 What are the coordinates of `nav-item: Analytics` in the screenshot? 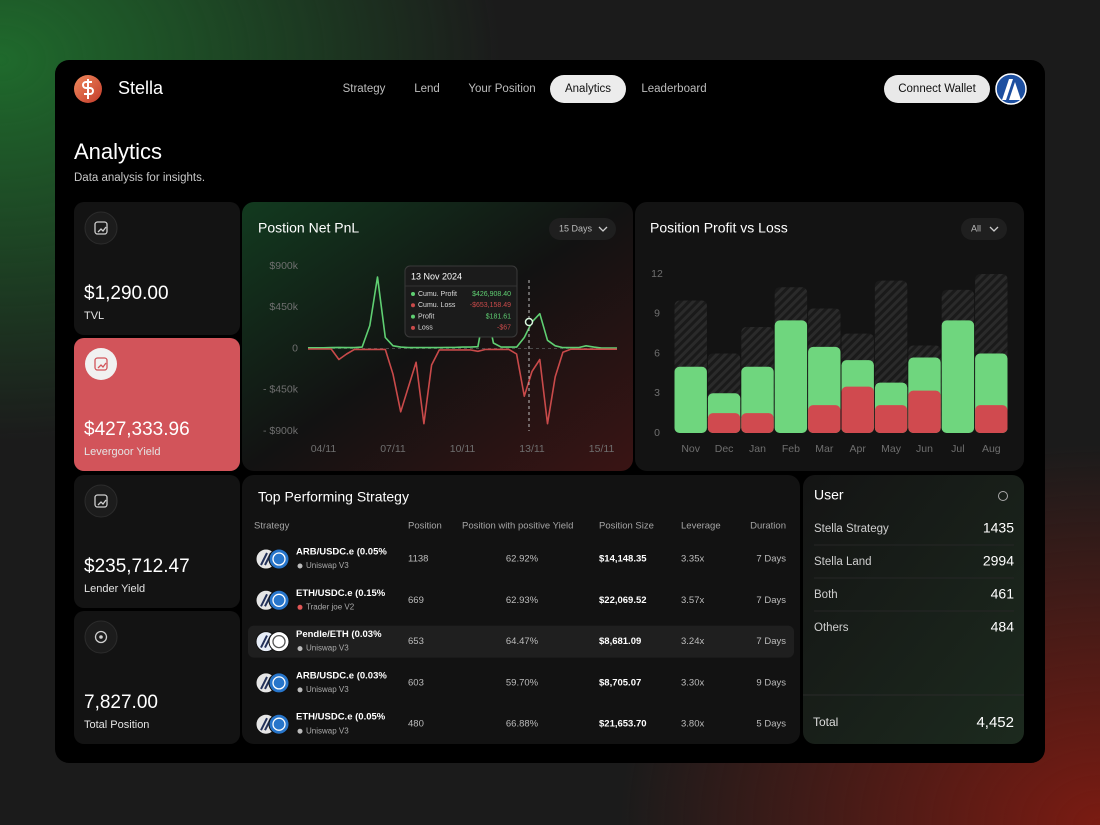 It's located at (588, 89).